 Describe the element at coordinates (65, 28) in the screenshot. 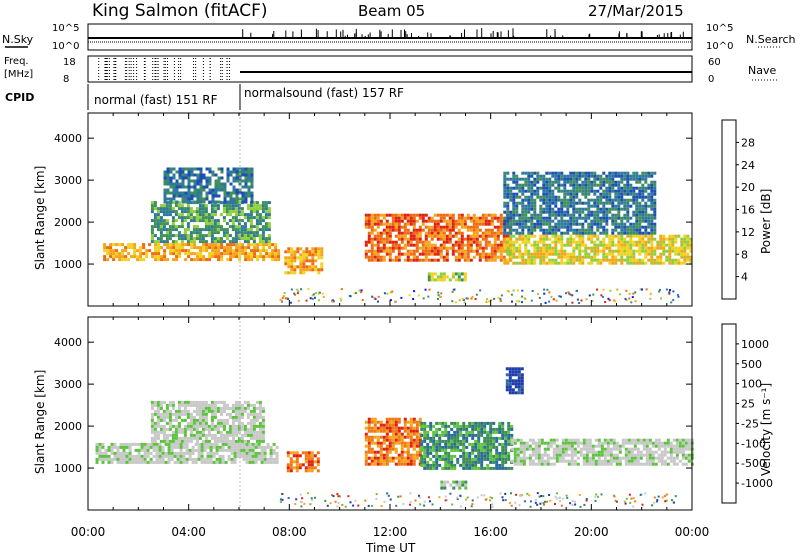

I see `nsky-tick-top: 10^5` at that location.